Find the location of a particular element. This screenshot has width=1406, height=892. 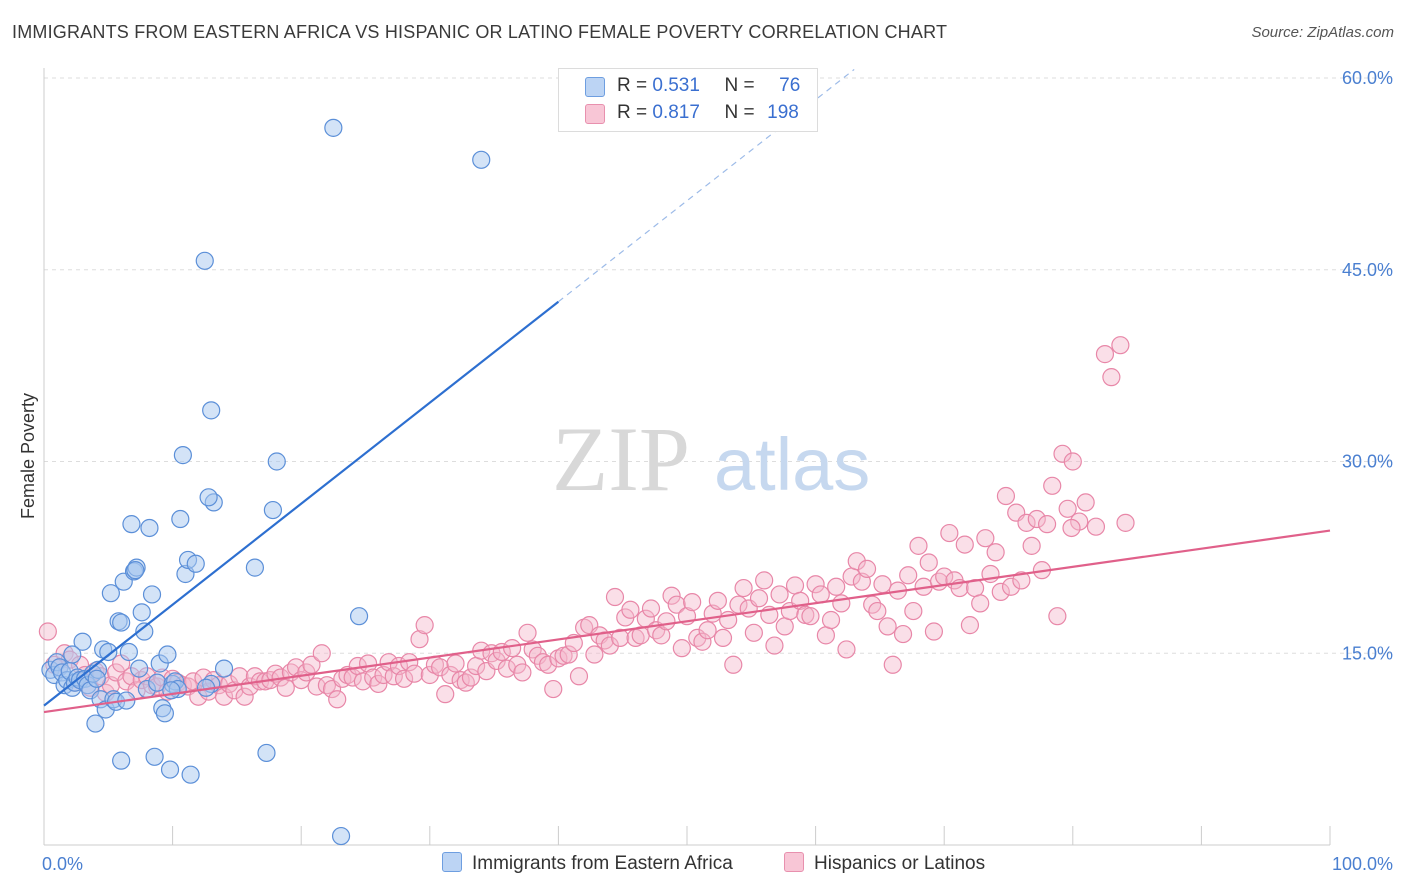

legend-n-value: 76 is located at coordinates (790, 85).